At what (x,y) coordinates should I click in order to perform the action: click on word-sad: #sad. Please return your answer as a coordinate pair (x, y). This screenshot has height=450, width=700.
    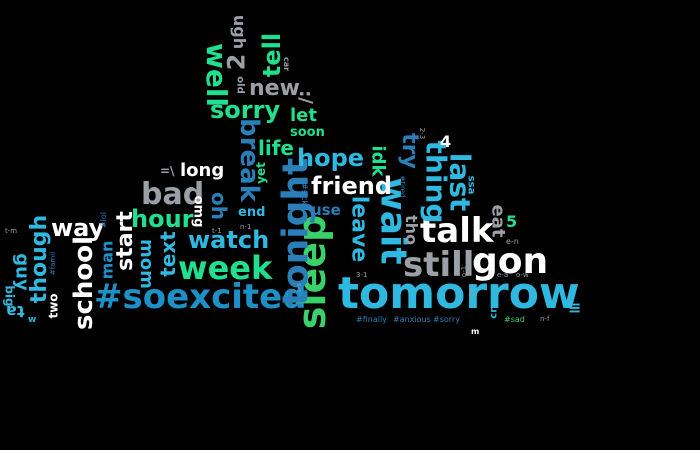
    Looking at the image, I should click on (514, 319).